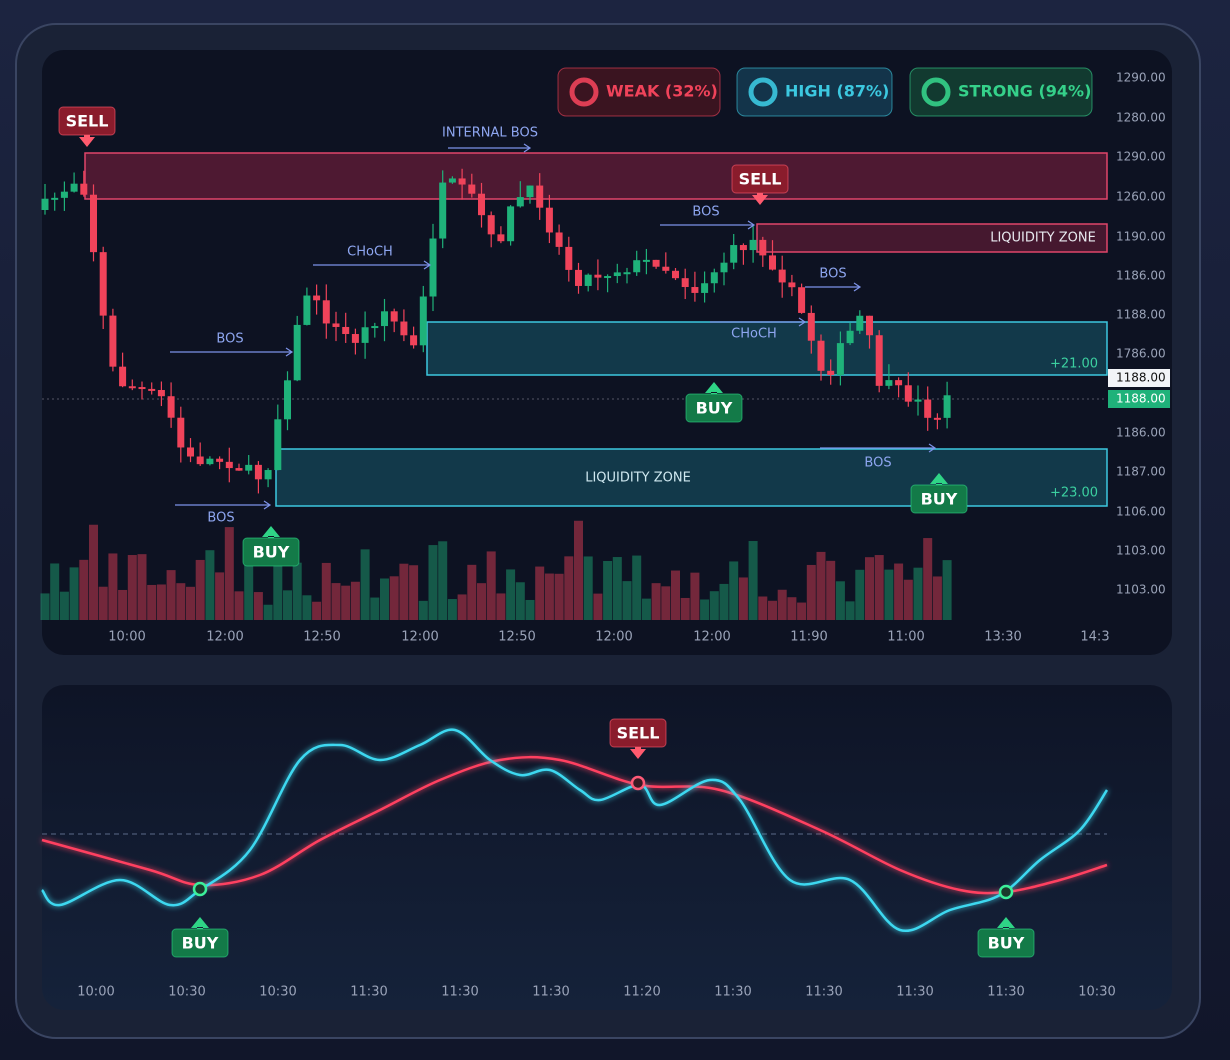  Describe the element at coordinates (638, 752) in the screenshot. I see `signal-arrow` at that location.